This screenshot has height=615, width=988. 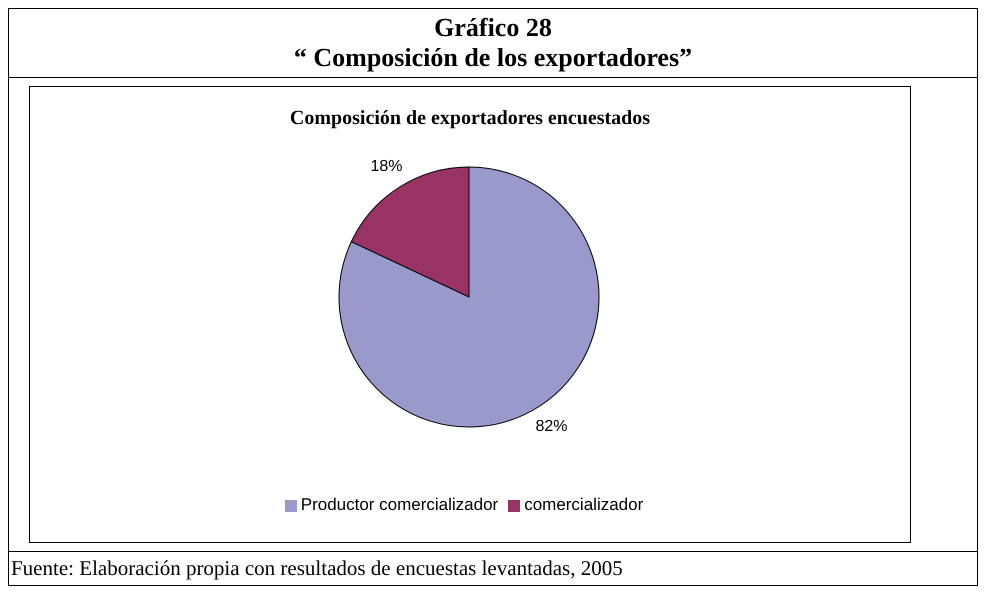 What do you see at coordinates (493, 28) in the screenshot?
I see `chart-title: Gráfico 28` at bounding box center [493, 28].